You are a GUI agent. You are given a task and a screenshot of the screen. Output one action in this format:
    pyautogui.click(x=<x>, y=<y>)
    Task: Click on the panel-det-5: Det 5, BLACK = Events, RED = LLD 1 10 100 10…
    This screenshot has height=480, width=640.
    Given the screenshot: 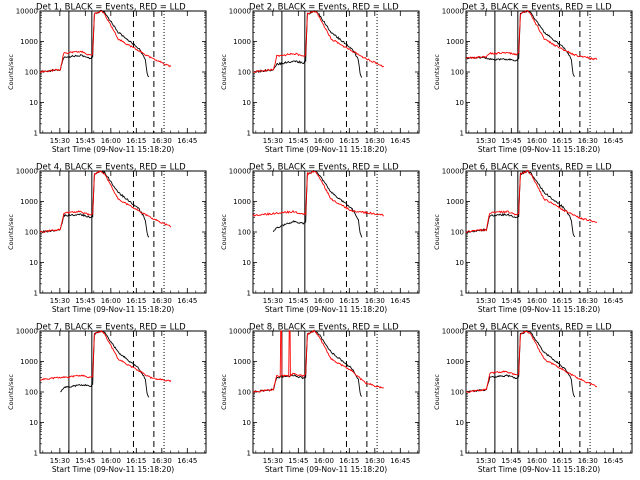 What is the action you would take?
    pyautogui.click(x=320, y=238)
    